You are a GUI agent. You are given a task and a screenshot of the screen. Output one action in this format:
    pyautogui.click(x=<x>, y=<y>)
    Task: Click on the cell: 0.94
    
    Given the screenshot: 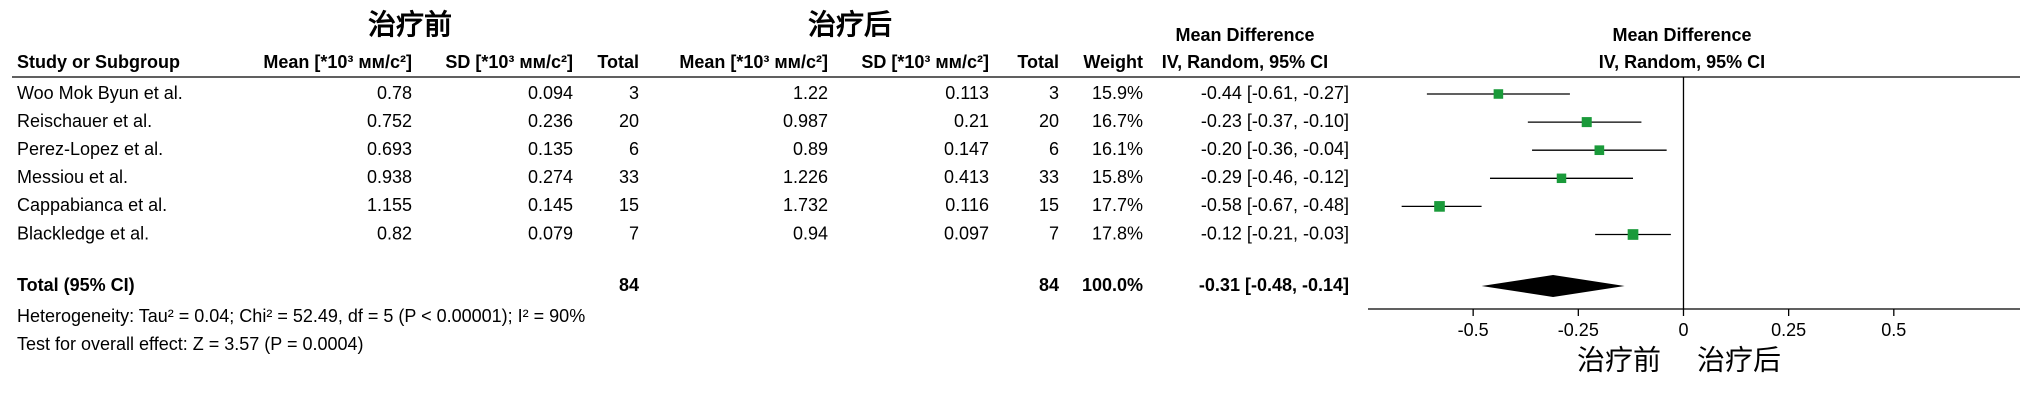 What is the action you would take?
    pyautogui.click(x=810, y=233)
    